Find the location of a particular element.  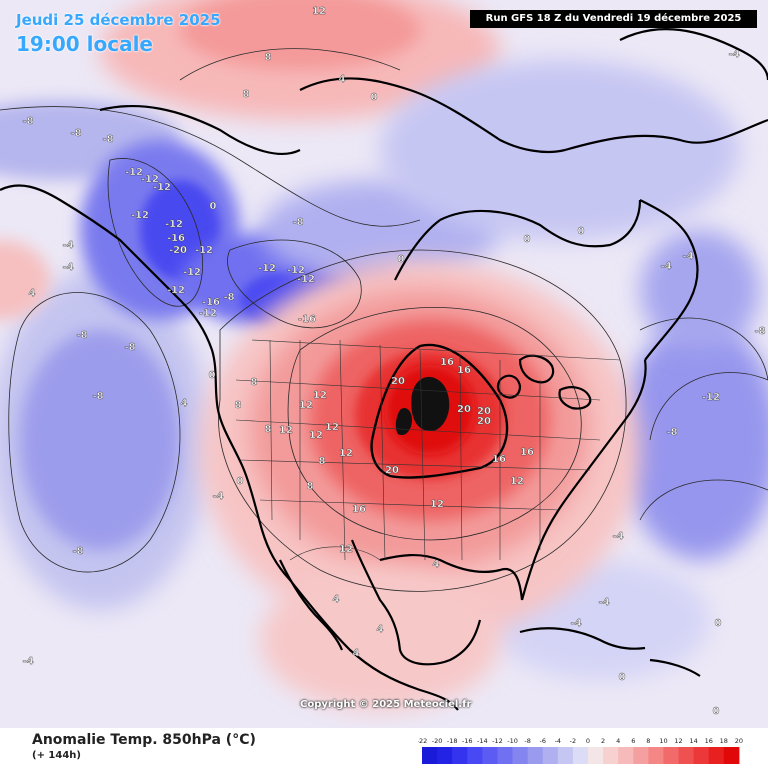

legend-tick: 8 is located at coordinates (648, 741).